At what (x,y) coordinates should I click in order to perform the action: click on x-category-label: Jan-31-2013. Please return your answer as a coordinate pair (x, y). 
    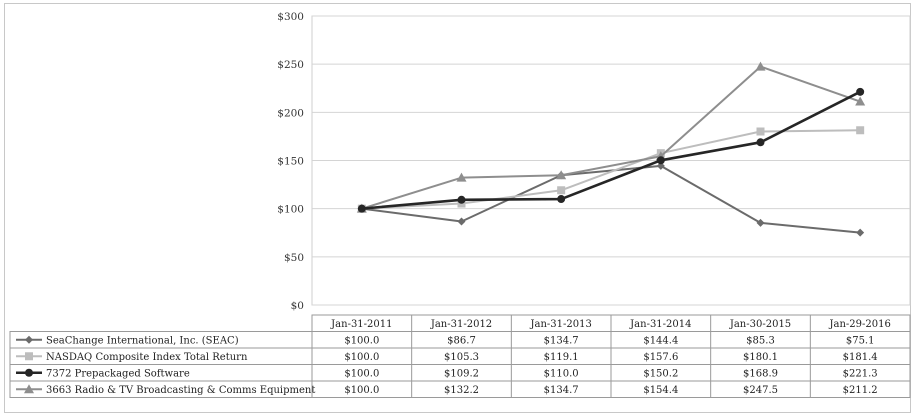
    Looking at the image, I should click on (560, 324).